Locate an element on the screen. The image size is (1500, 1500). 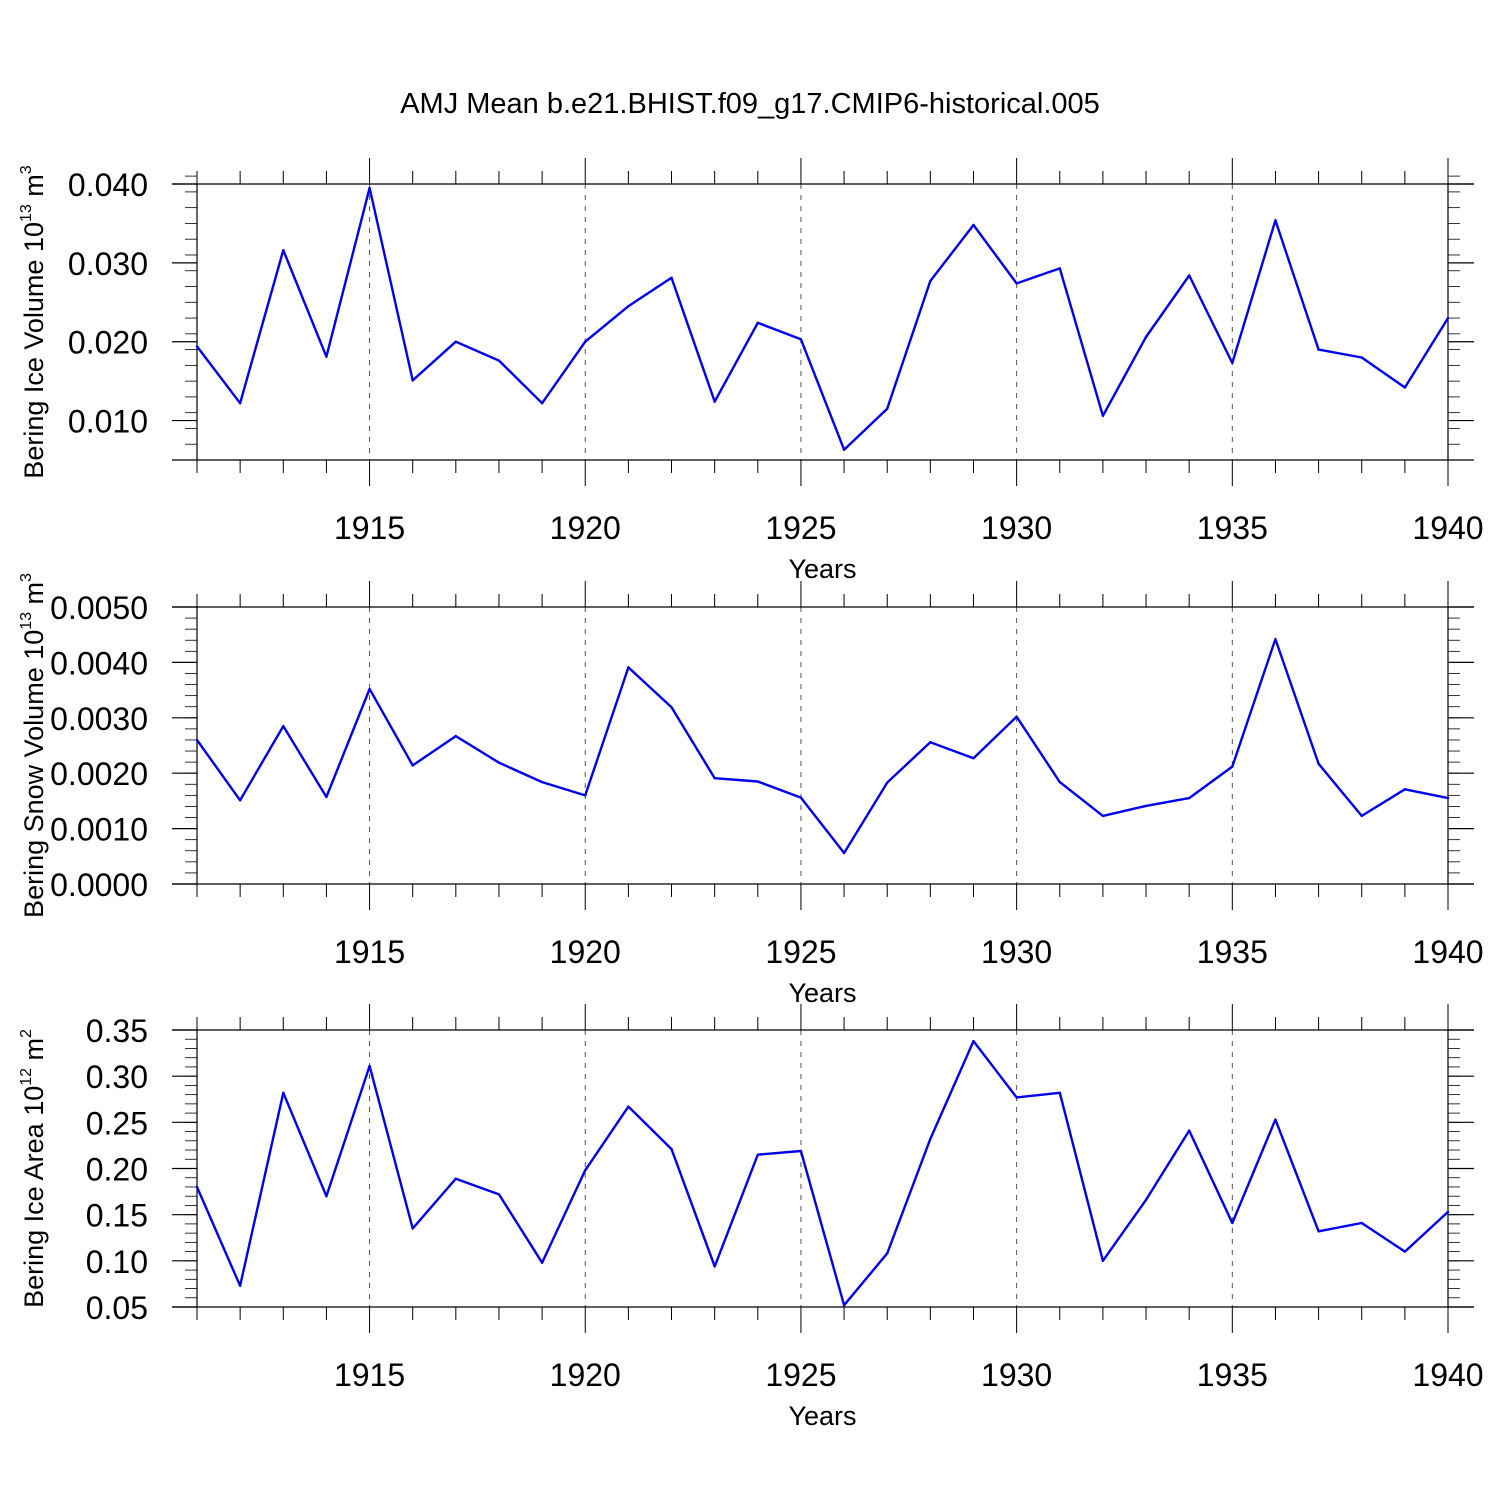
y-axis-label: Bering Ice Volume 1013 m3 is located at coordinates (33, 321).